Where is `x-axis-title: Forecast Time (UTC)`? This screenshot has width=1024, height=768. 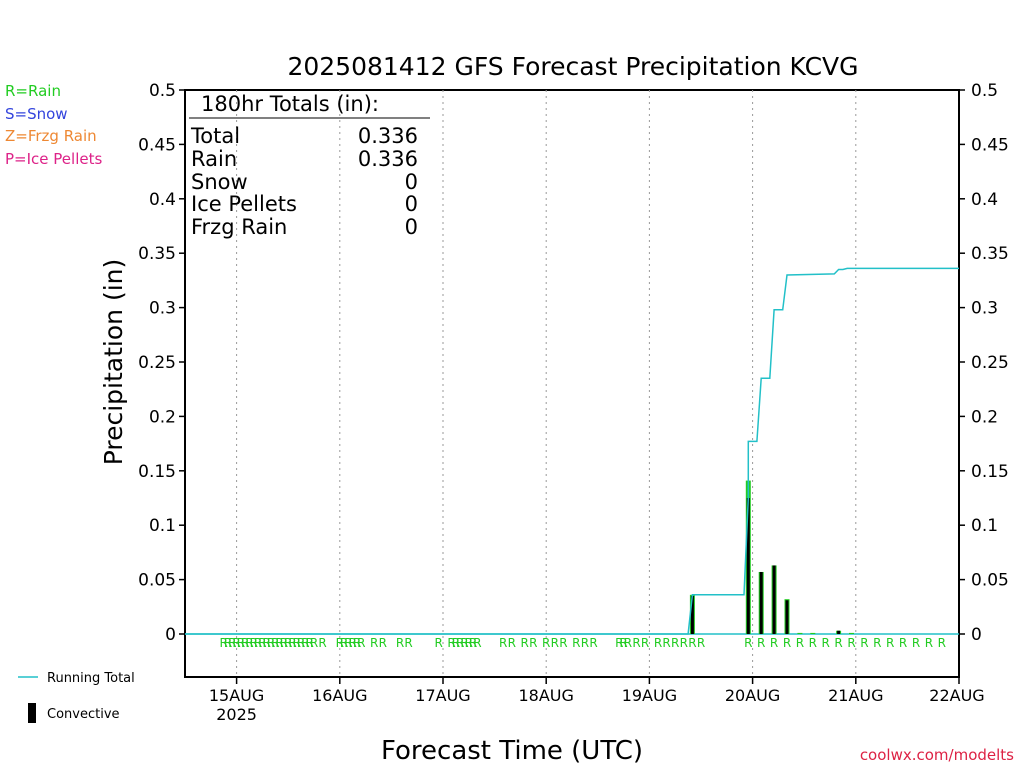
x-axis-title: Forecast Time (UTC) is located at coordinates (512, 751).